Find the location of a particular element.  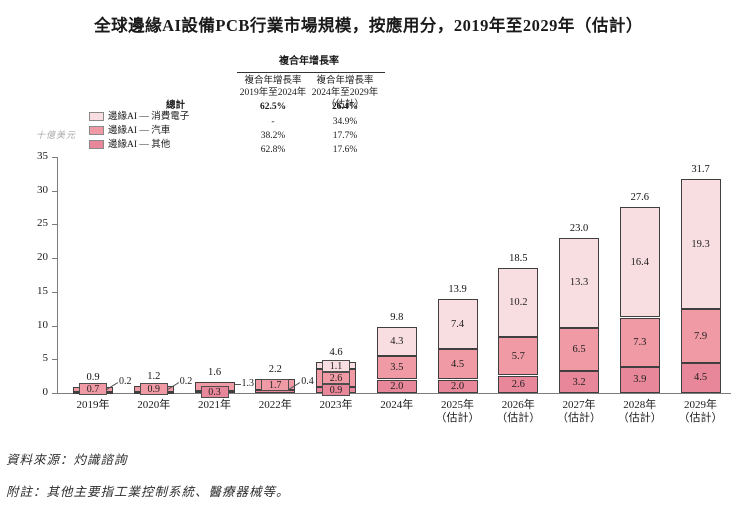

x-category-label: 2028年 （估計） is located at coordinates (640, 412).